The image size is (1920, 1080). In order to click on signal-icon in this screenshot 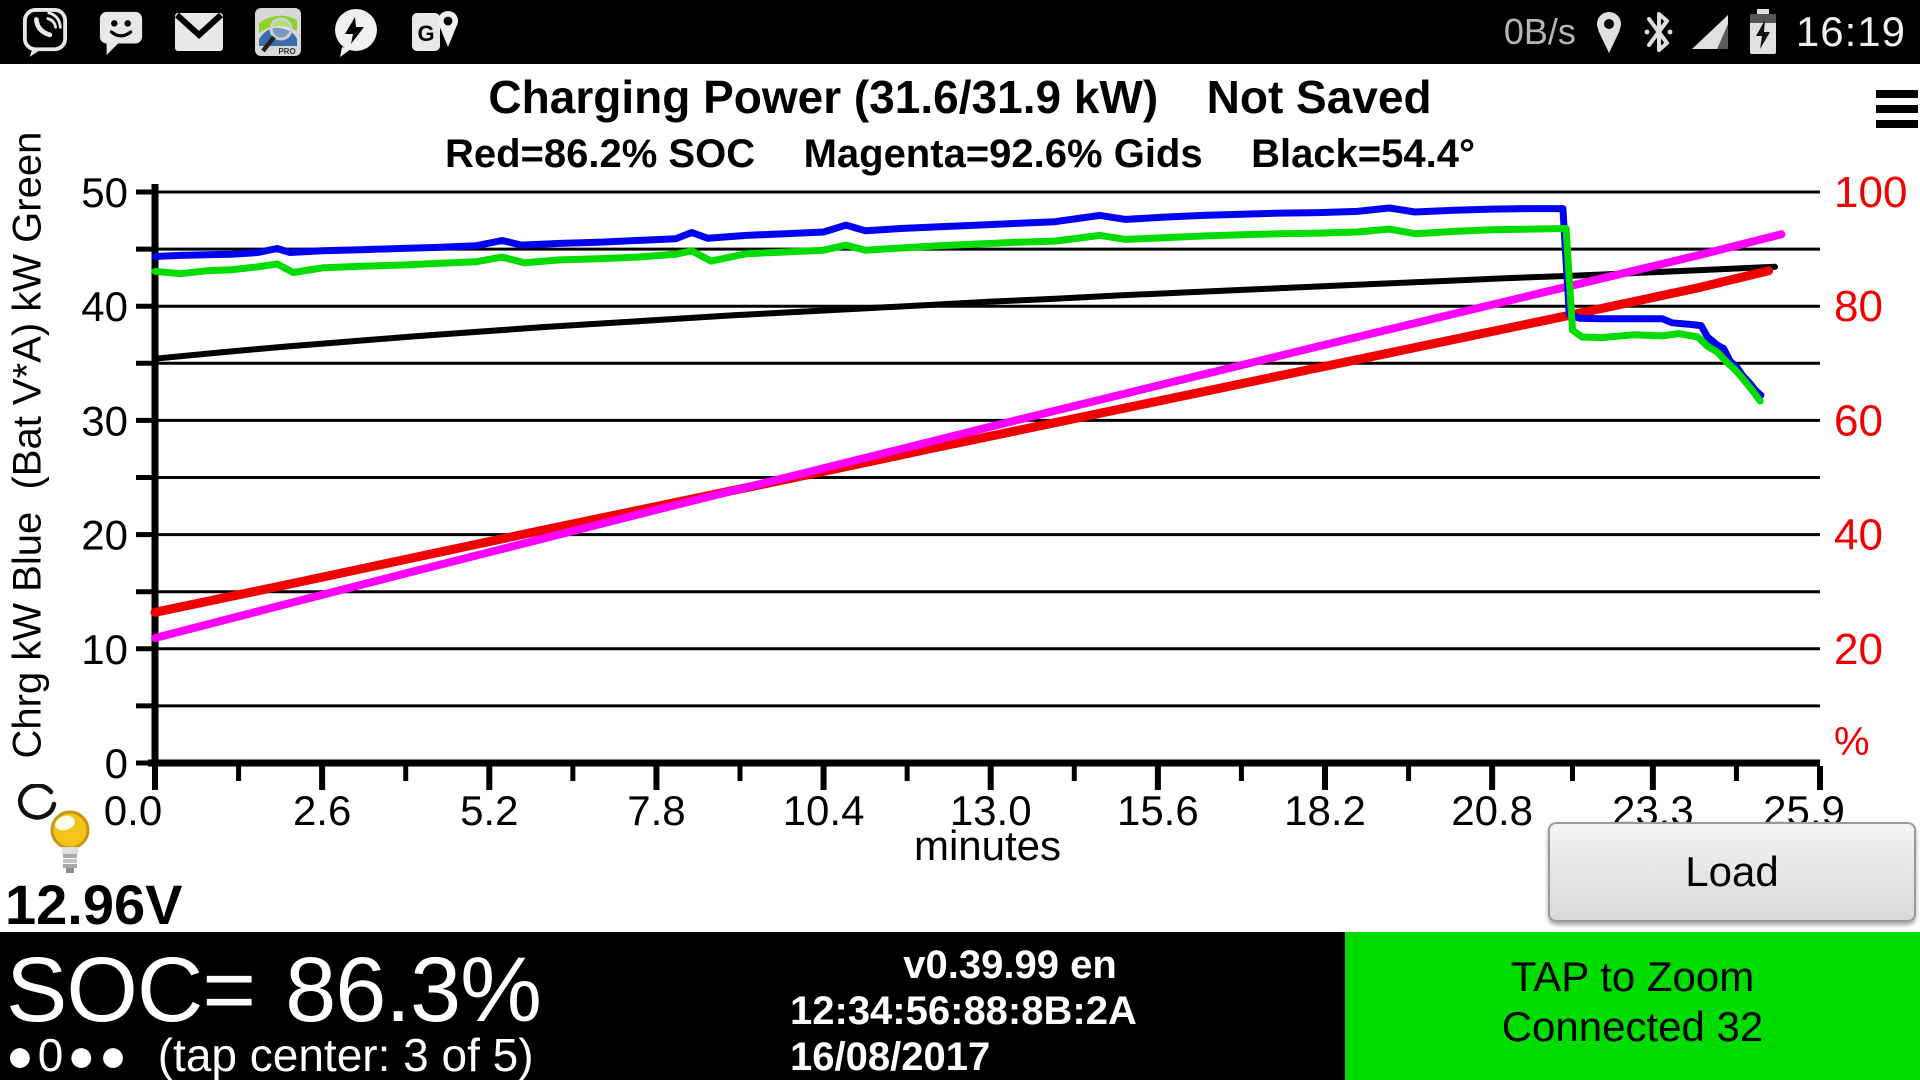, I will do `click(1709, 32)`.